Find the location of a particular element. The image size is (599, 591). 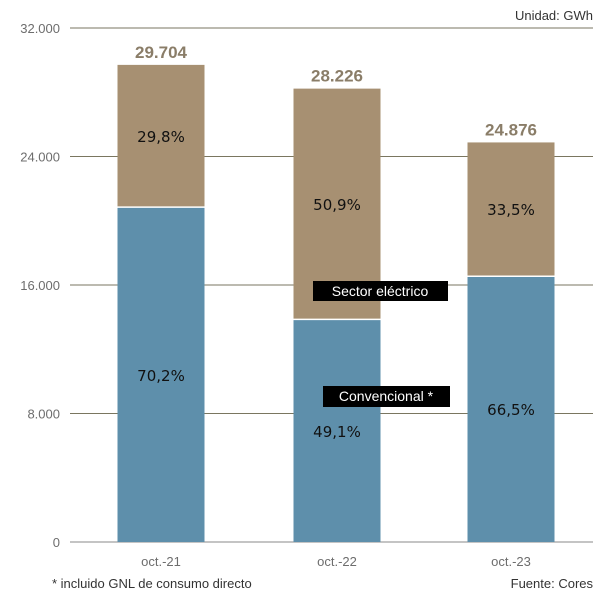

y-tick-label: 0 is located at coordinates (56, 542).